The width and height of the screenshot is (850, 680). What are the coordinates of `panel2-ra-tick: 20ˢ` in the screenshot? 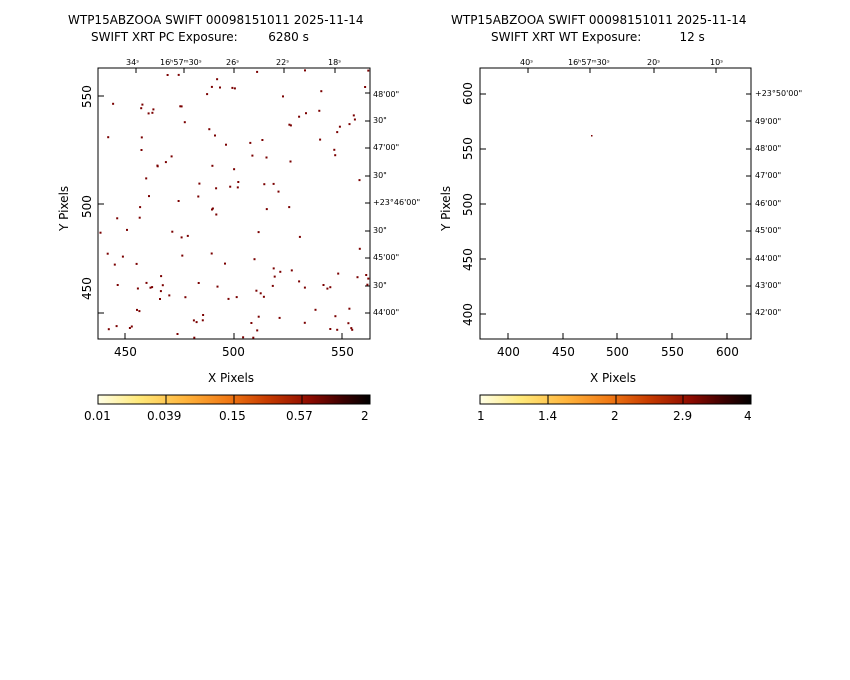 It's located at (654, 62).